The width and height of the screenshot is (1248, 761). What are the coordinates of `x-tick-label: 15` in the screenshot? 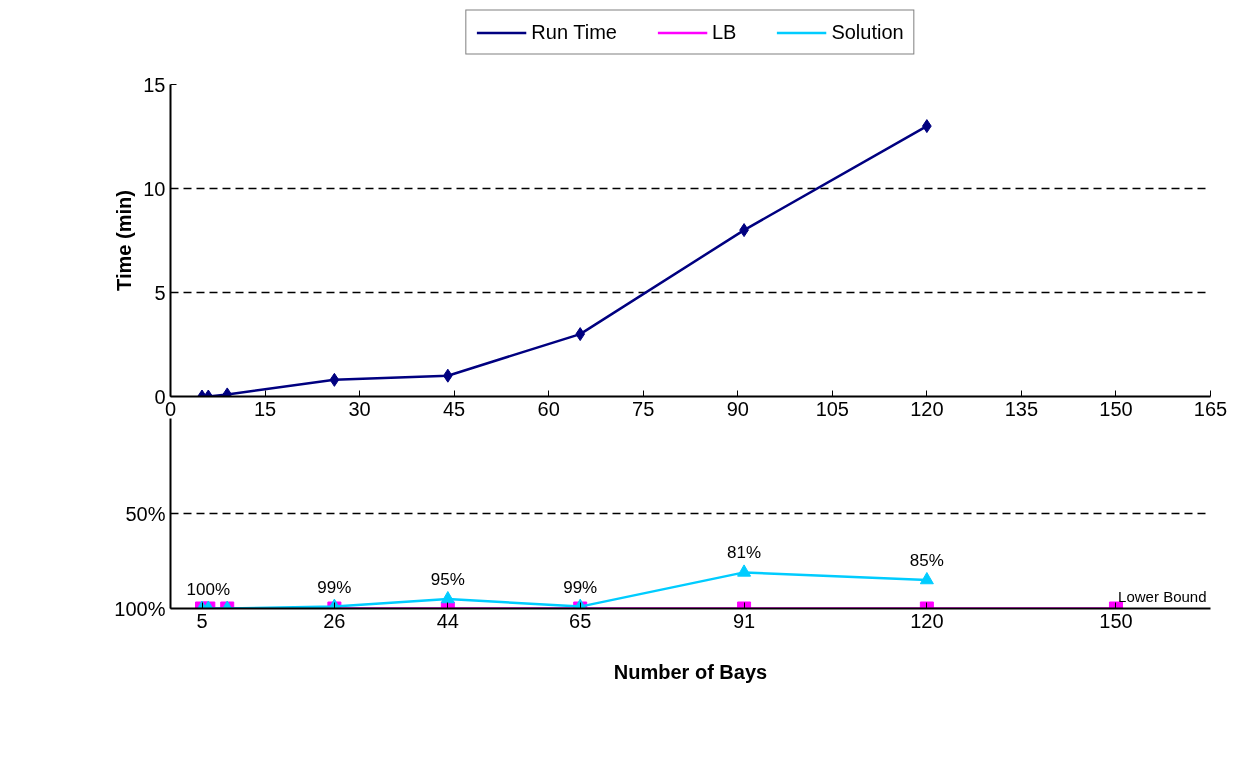 It's located at (265, 408).